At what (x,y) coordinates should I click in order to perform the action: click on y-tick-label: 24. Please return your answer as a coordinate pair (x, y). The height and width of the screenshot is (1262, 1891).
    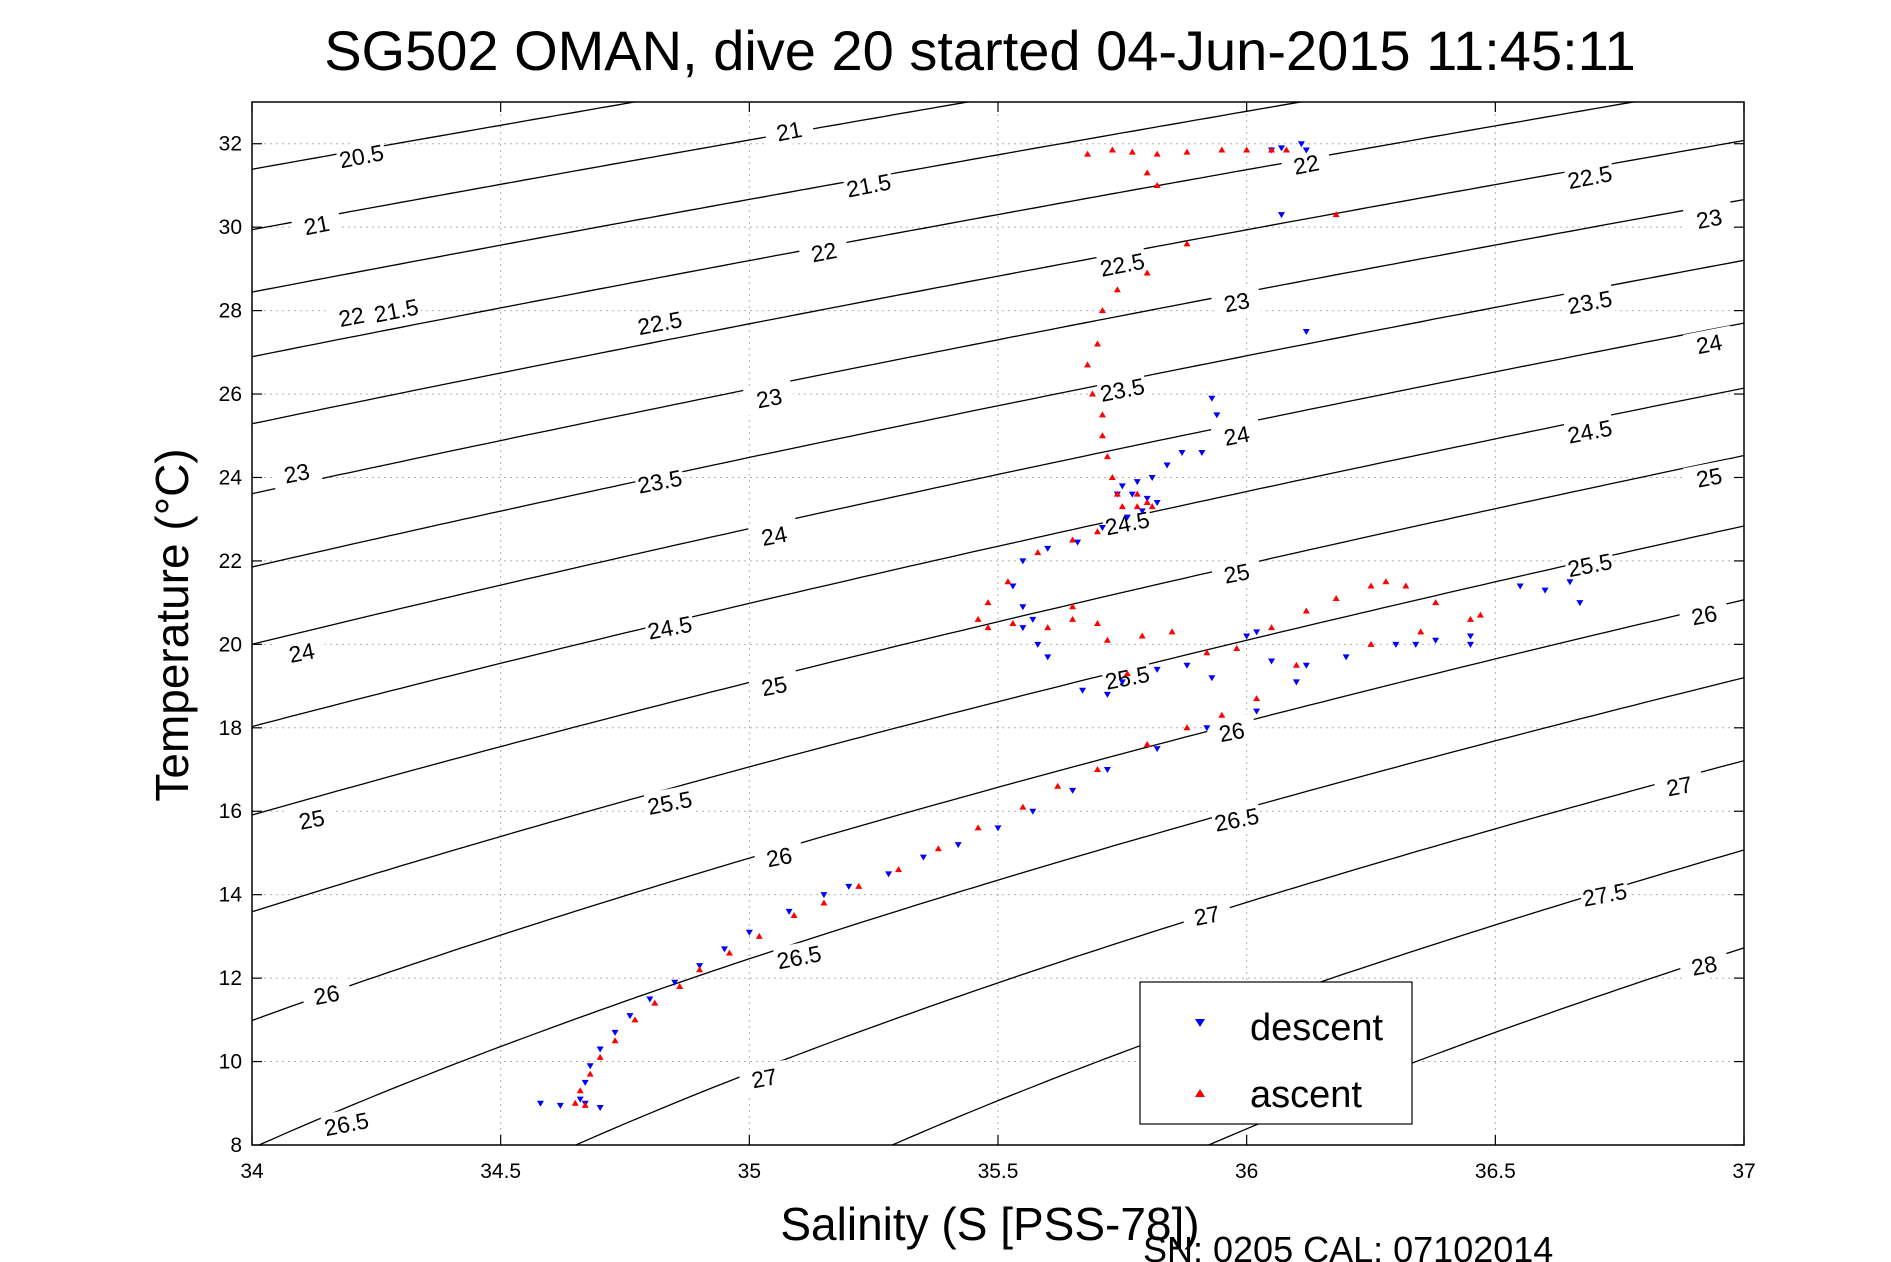
    Looking at the image, I should click on (231, 477).